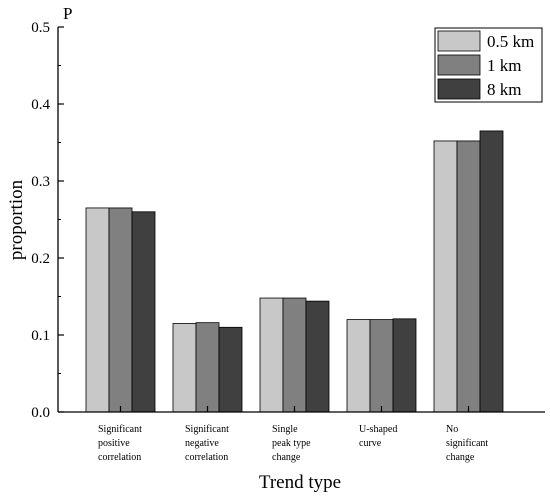 The height and width of the screenshot is (497, 550). I want to click on y-tick-label: 0.0, so click(40, 413).